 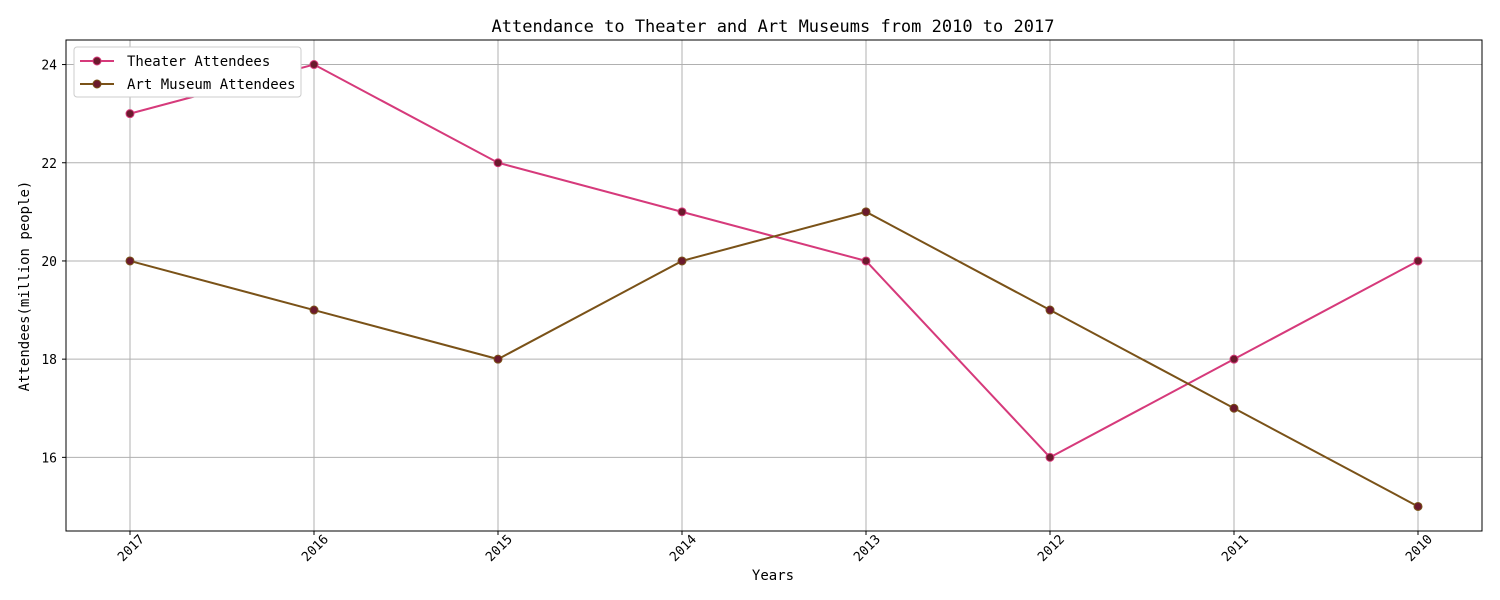 I want to click on y-tick-label: 20, so click(x=49, y=262).